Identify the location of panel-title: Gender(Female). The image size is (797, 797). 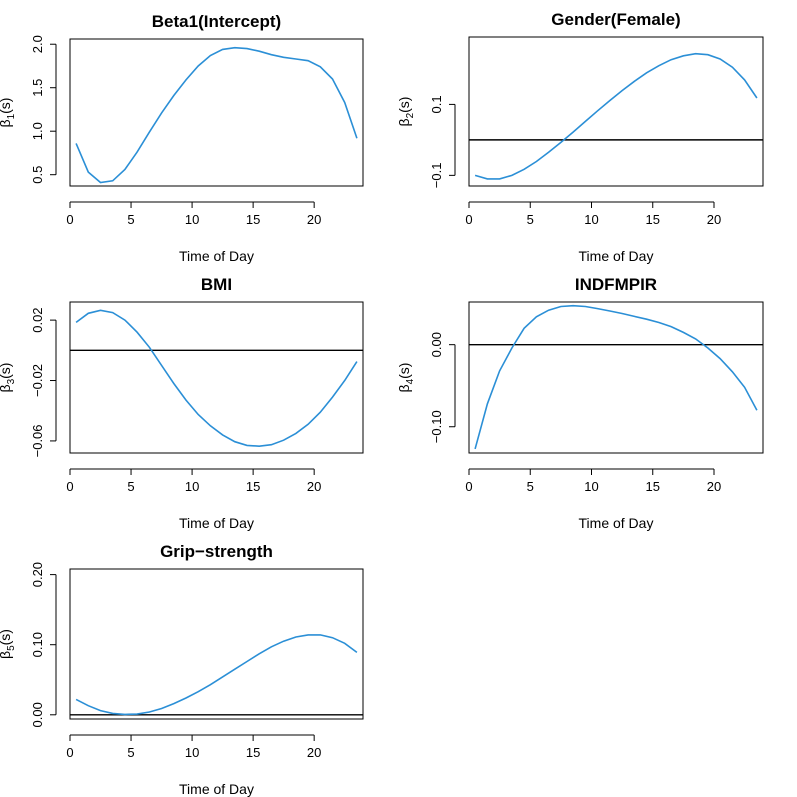
(615, 19).